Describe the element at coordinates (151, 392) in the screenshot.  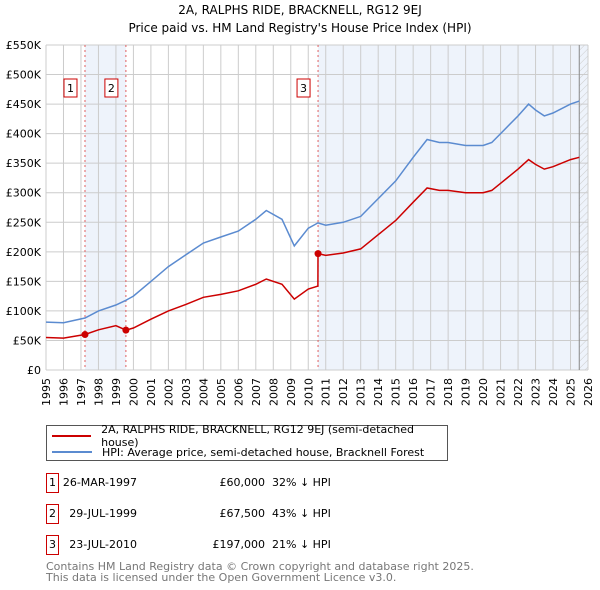
I see `x-tick-label: 2001` at that location.